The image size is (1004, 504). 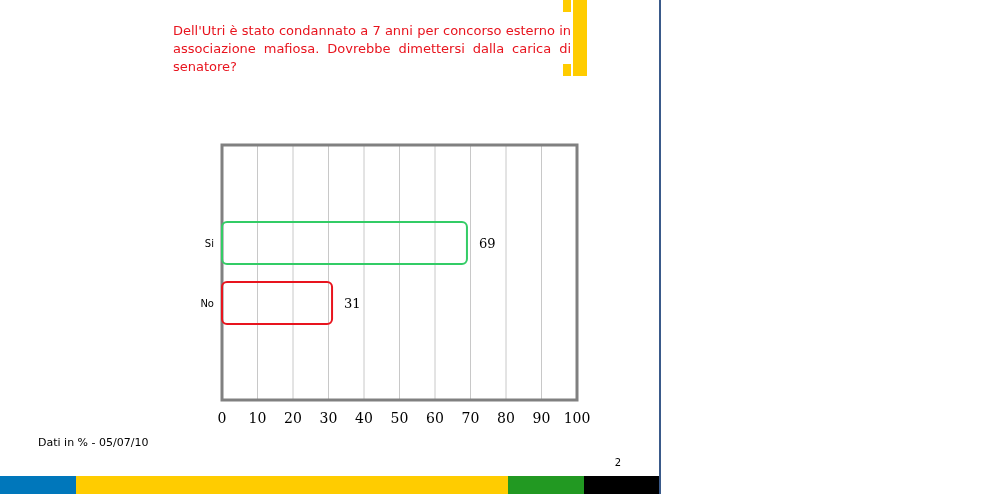 I want to click on x-tick-label: 30, so click(x=328, y=418).